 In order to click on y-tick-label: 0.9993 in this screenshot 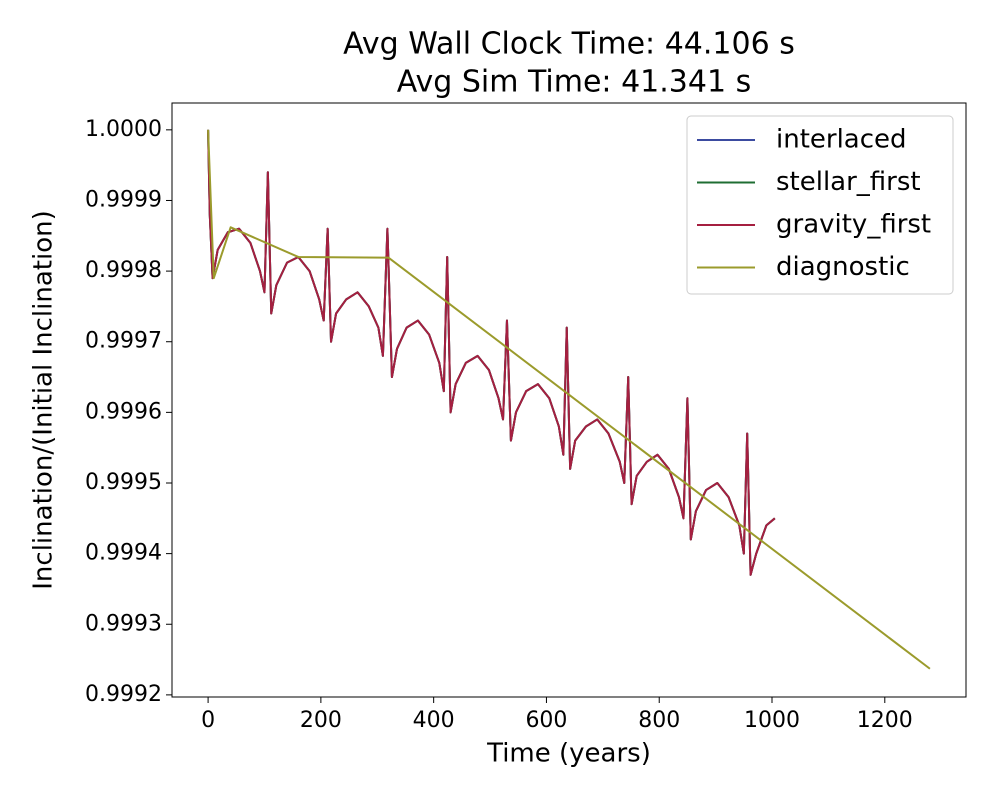, I will do `click(123, 623)`.